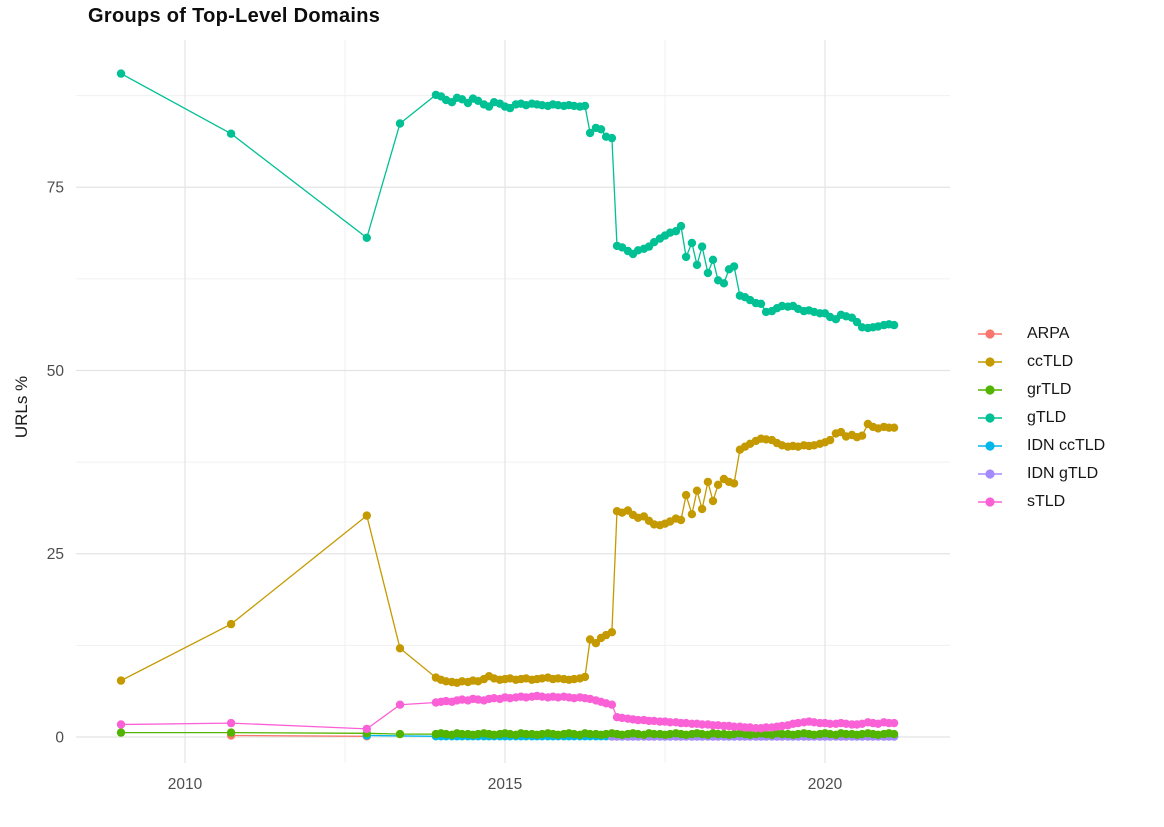  I want to click on chart-title: Groups of Top-Level Domains, so click(234, 16).